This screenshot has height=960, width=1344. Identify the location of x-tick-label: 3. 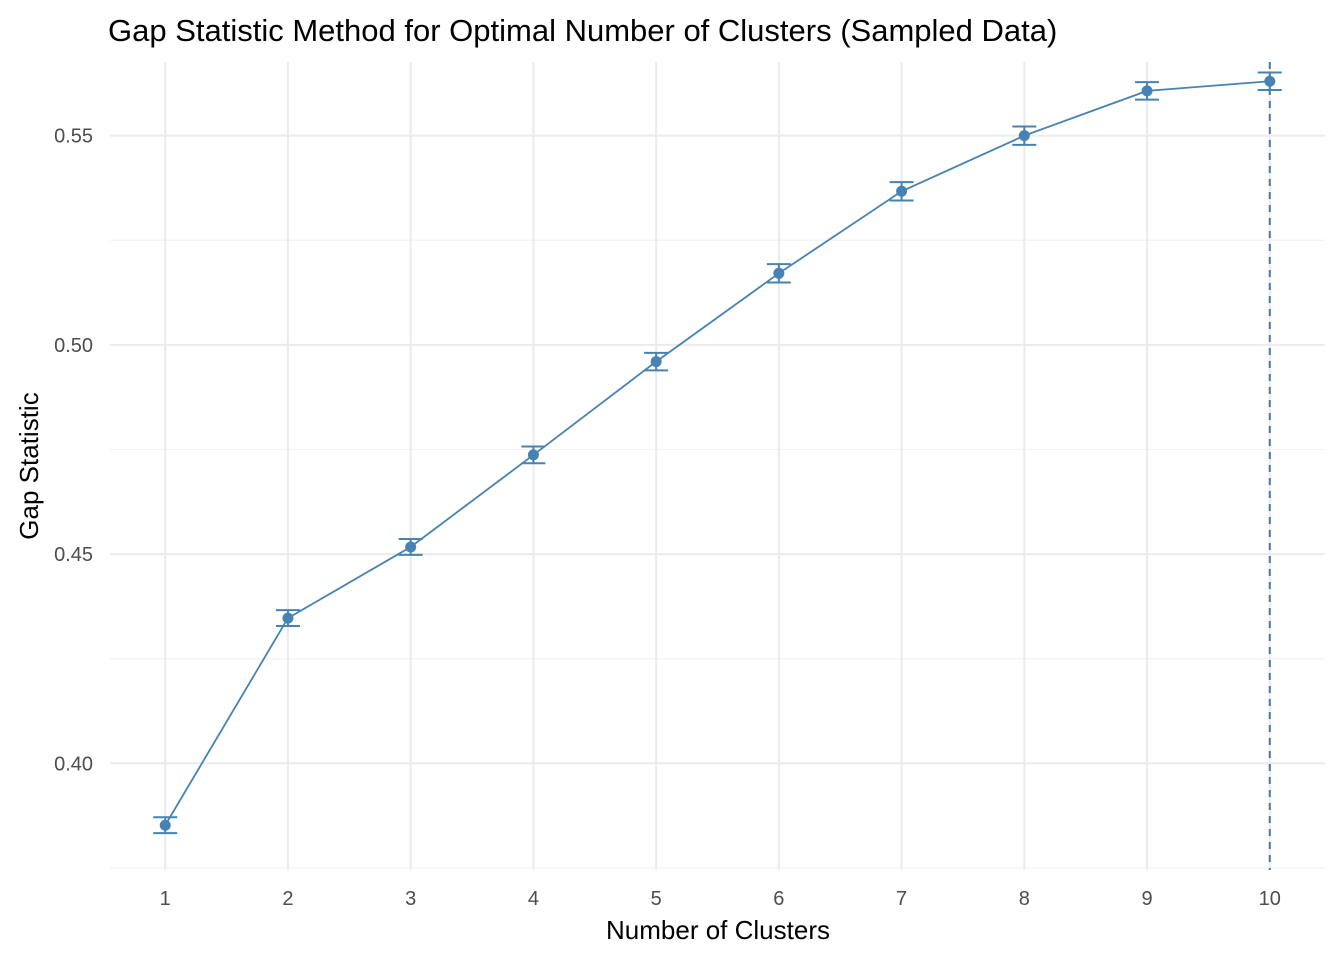
(410, 899).